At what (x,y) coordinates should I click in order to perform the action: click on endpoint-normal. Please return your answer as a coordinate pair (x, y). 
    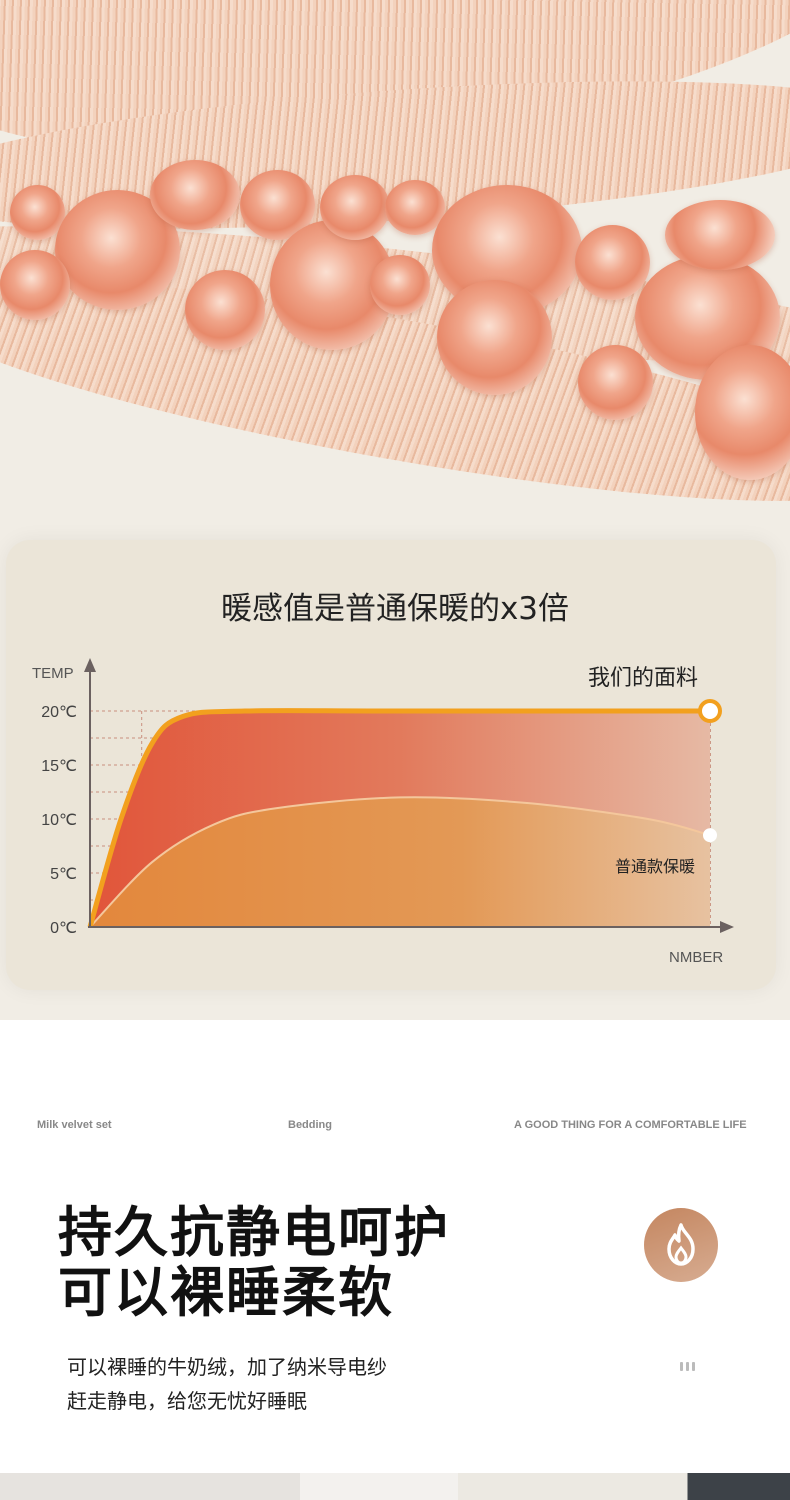
    Looking at the image, I should click on (710, 835).